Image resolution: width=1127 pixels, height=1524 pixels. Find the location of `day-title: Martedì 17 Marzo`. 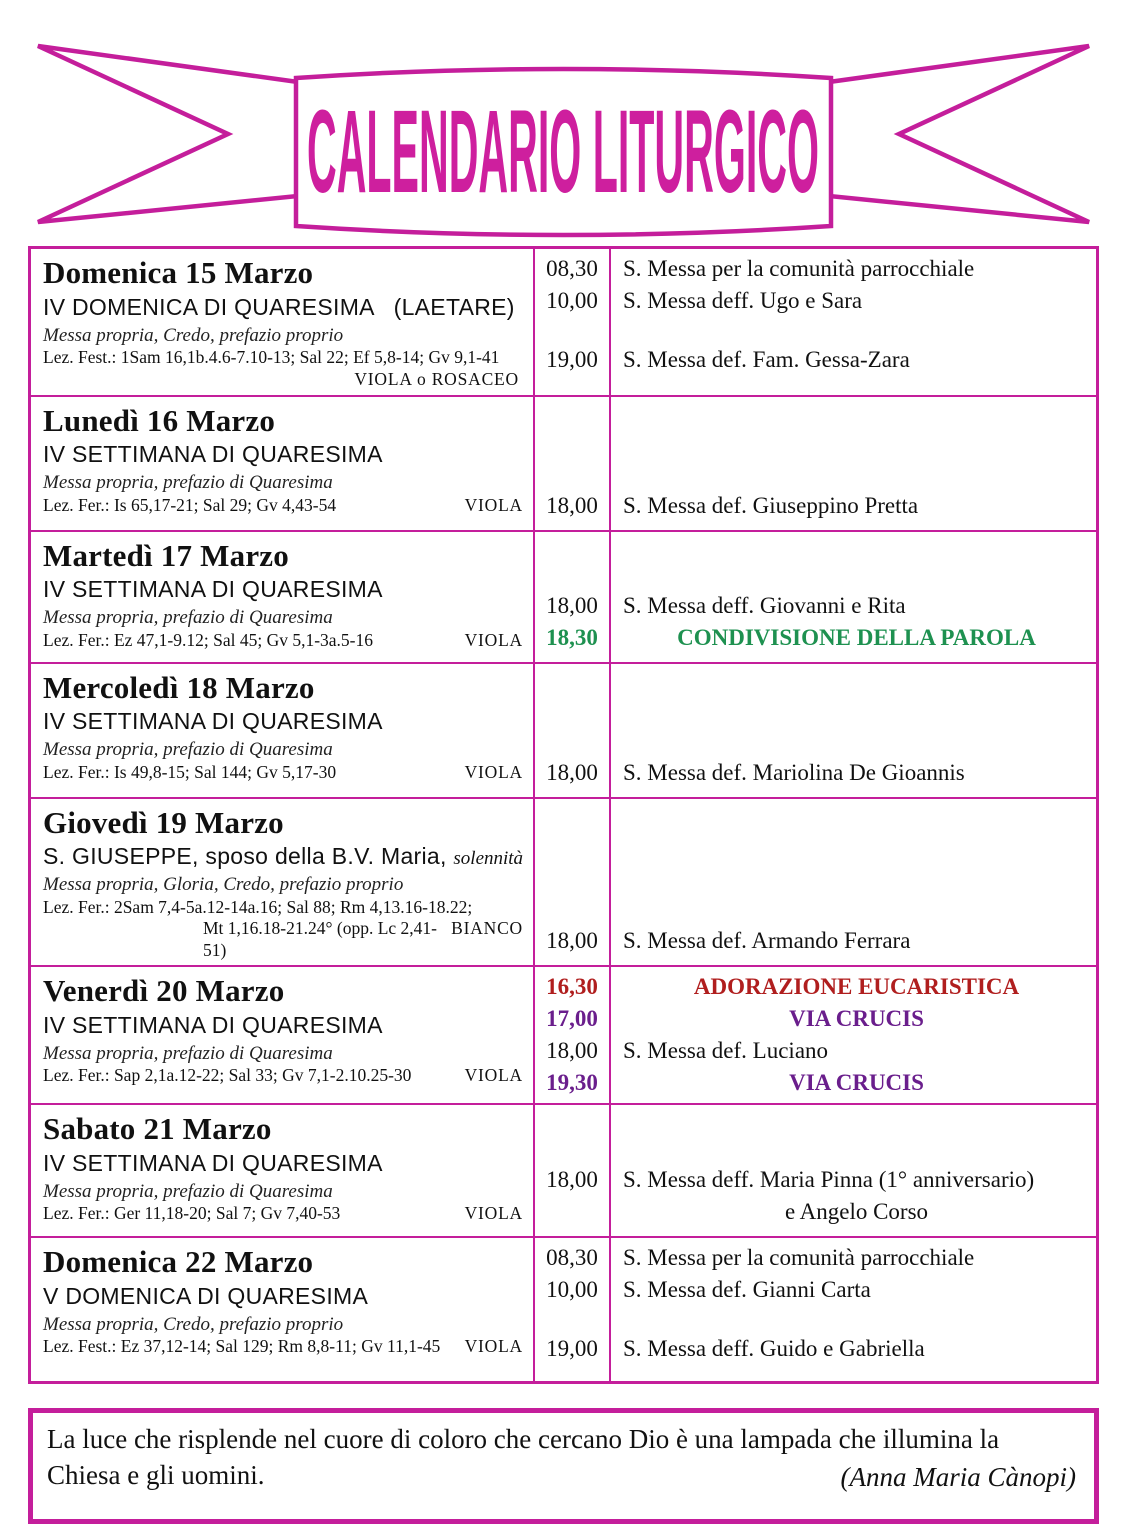

day-title: Martedì 17 Marzo is located at coordinates (166, 555).